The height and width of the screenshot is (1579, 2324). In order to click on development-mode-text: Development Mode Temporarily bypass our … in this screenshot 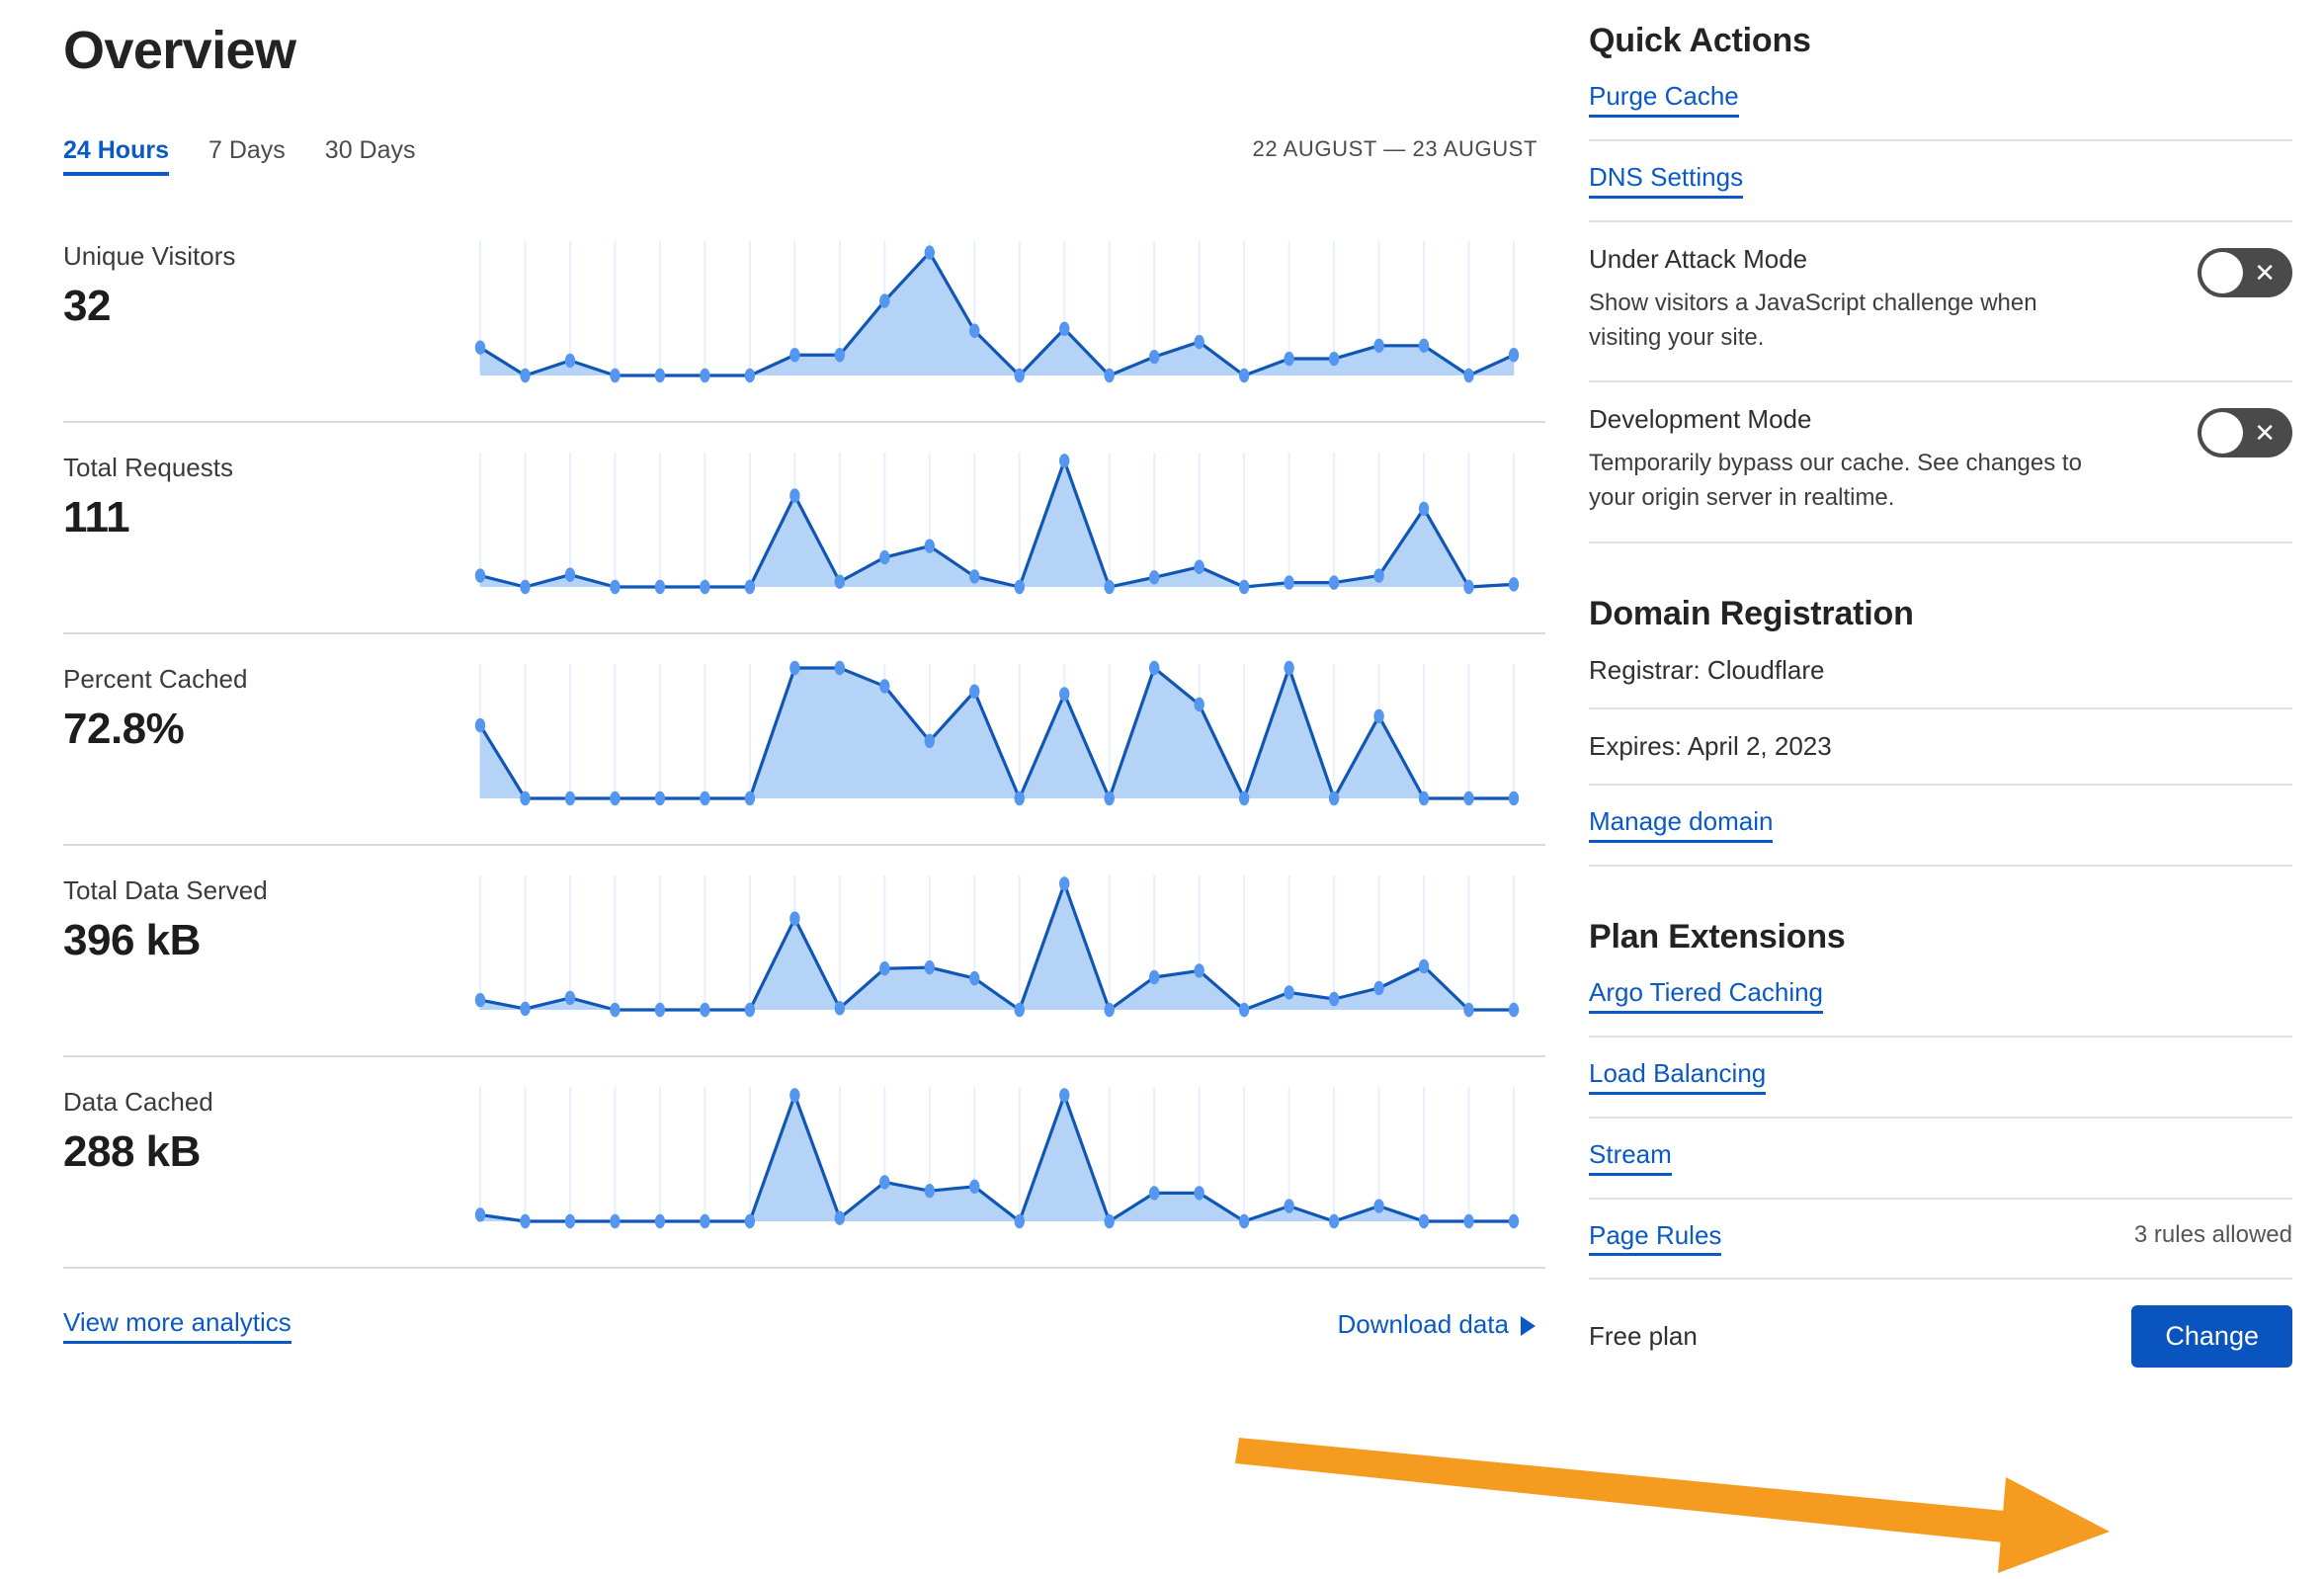, I will do `click(1846, 460)`.